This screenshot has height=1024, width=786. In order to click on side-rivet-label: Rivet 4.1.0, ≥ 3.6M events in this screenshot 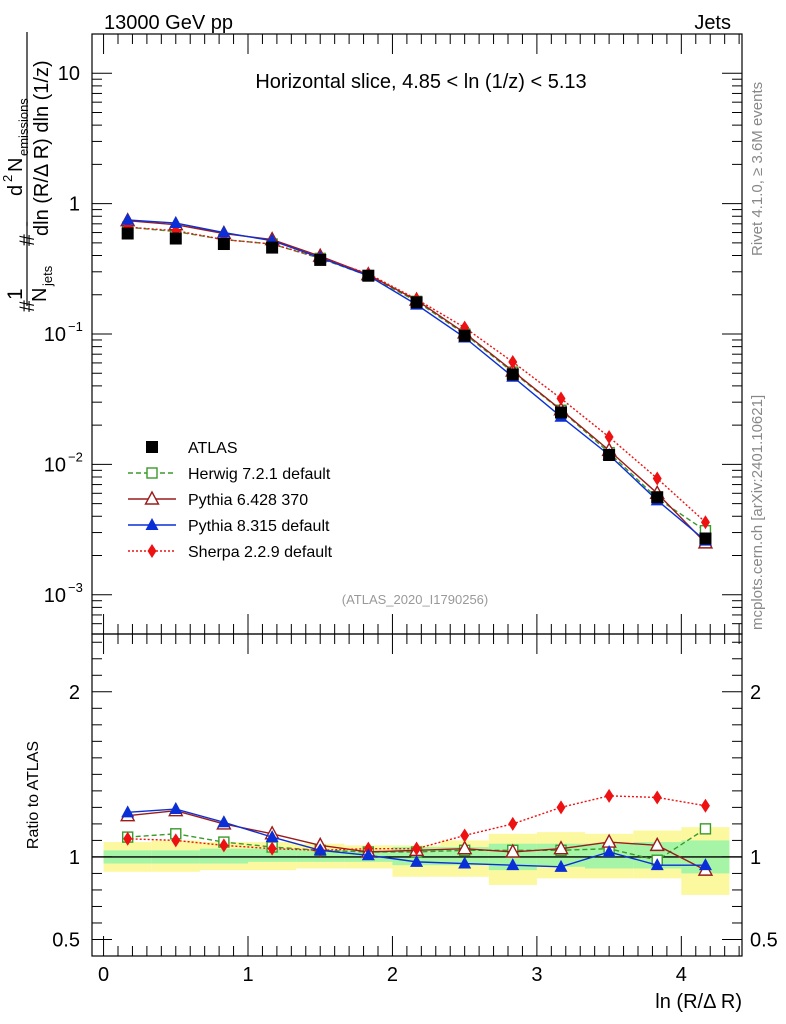, I will do `click(757, 169)`.